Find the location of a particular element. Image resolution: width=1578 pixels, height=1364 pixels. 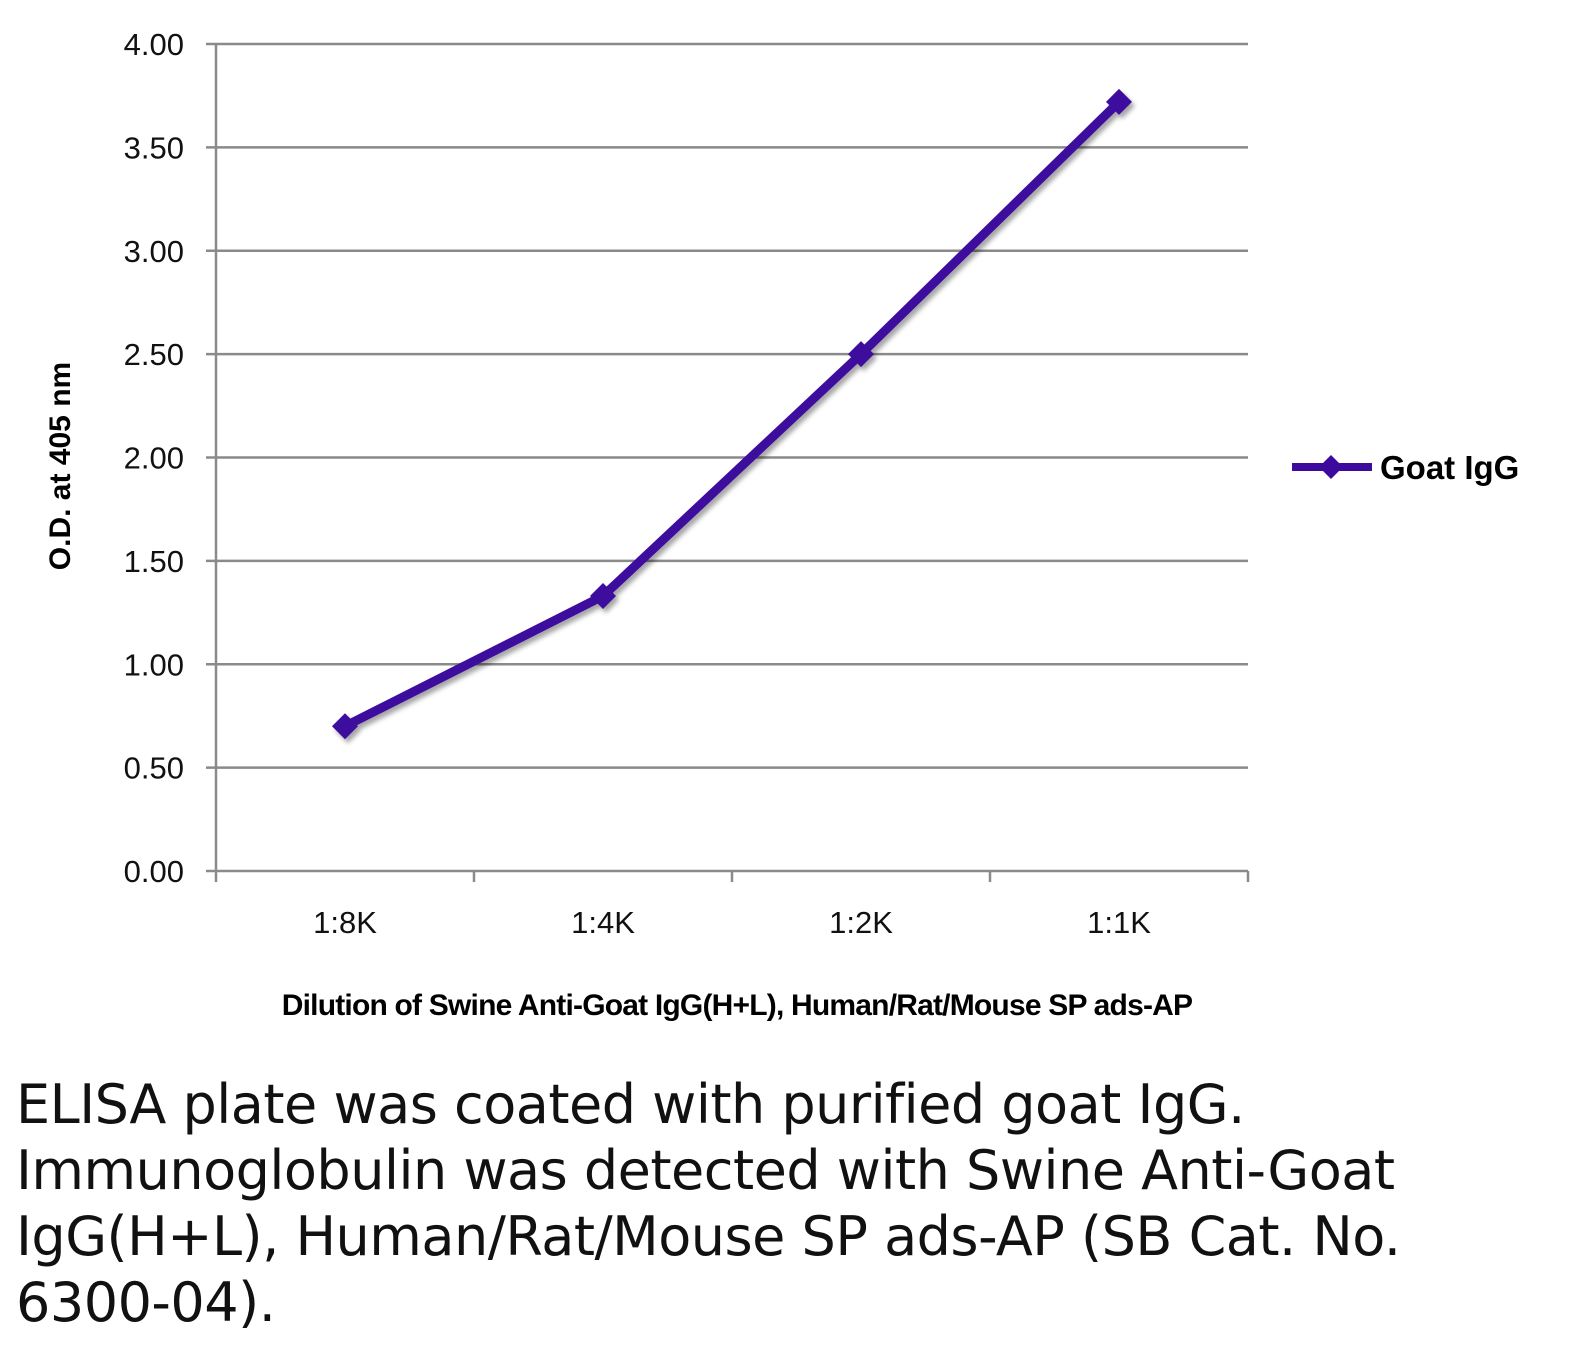

y-axis-ticks: 0.00 0.50 1.00 1.50 2.00 2.50 3.00 3.50 4.00 is located at coordinates (170, 458).